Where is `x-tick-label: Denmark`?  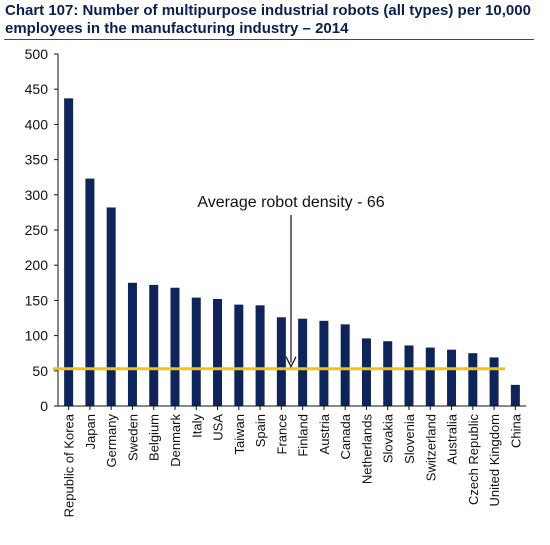 x-tick-label: Denmark is located at coordinates (175, 440).